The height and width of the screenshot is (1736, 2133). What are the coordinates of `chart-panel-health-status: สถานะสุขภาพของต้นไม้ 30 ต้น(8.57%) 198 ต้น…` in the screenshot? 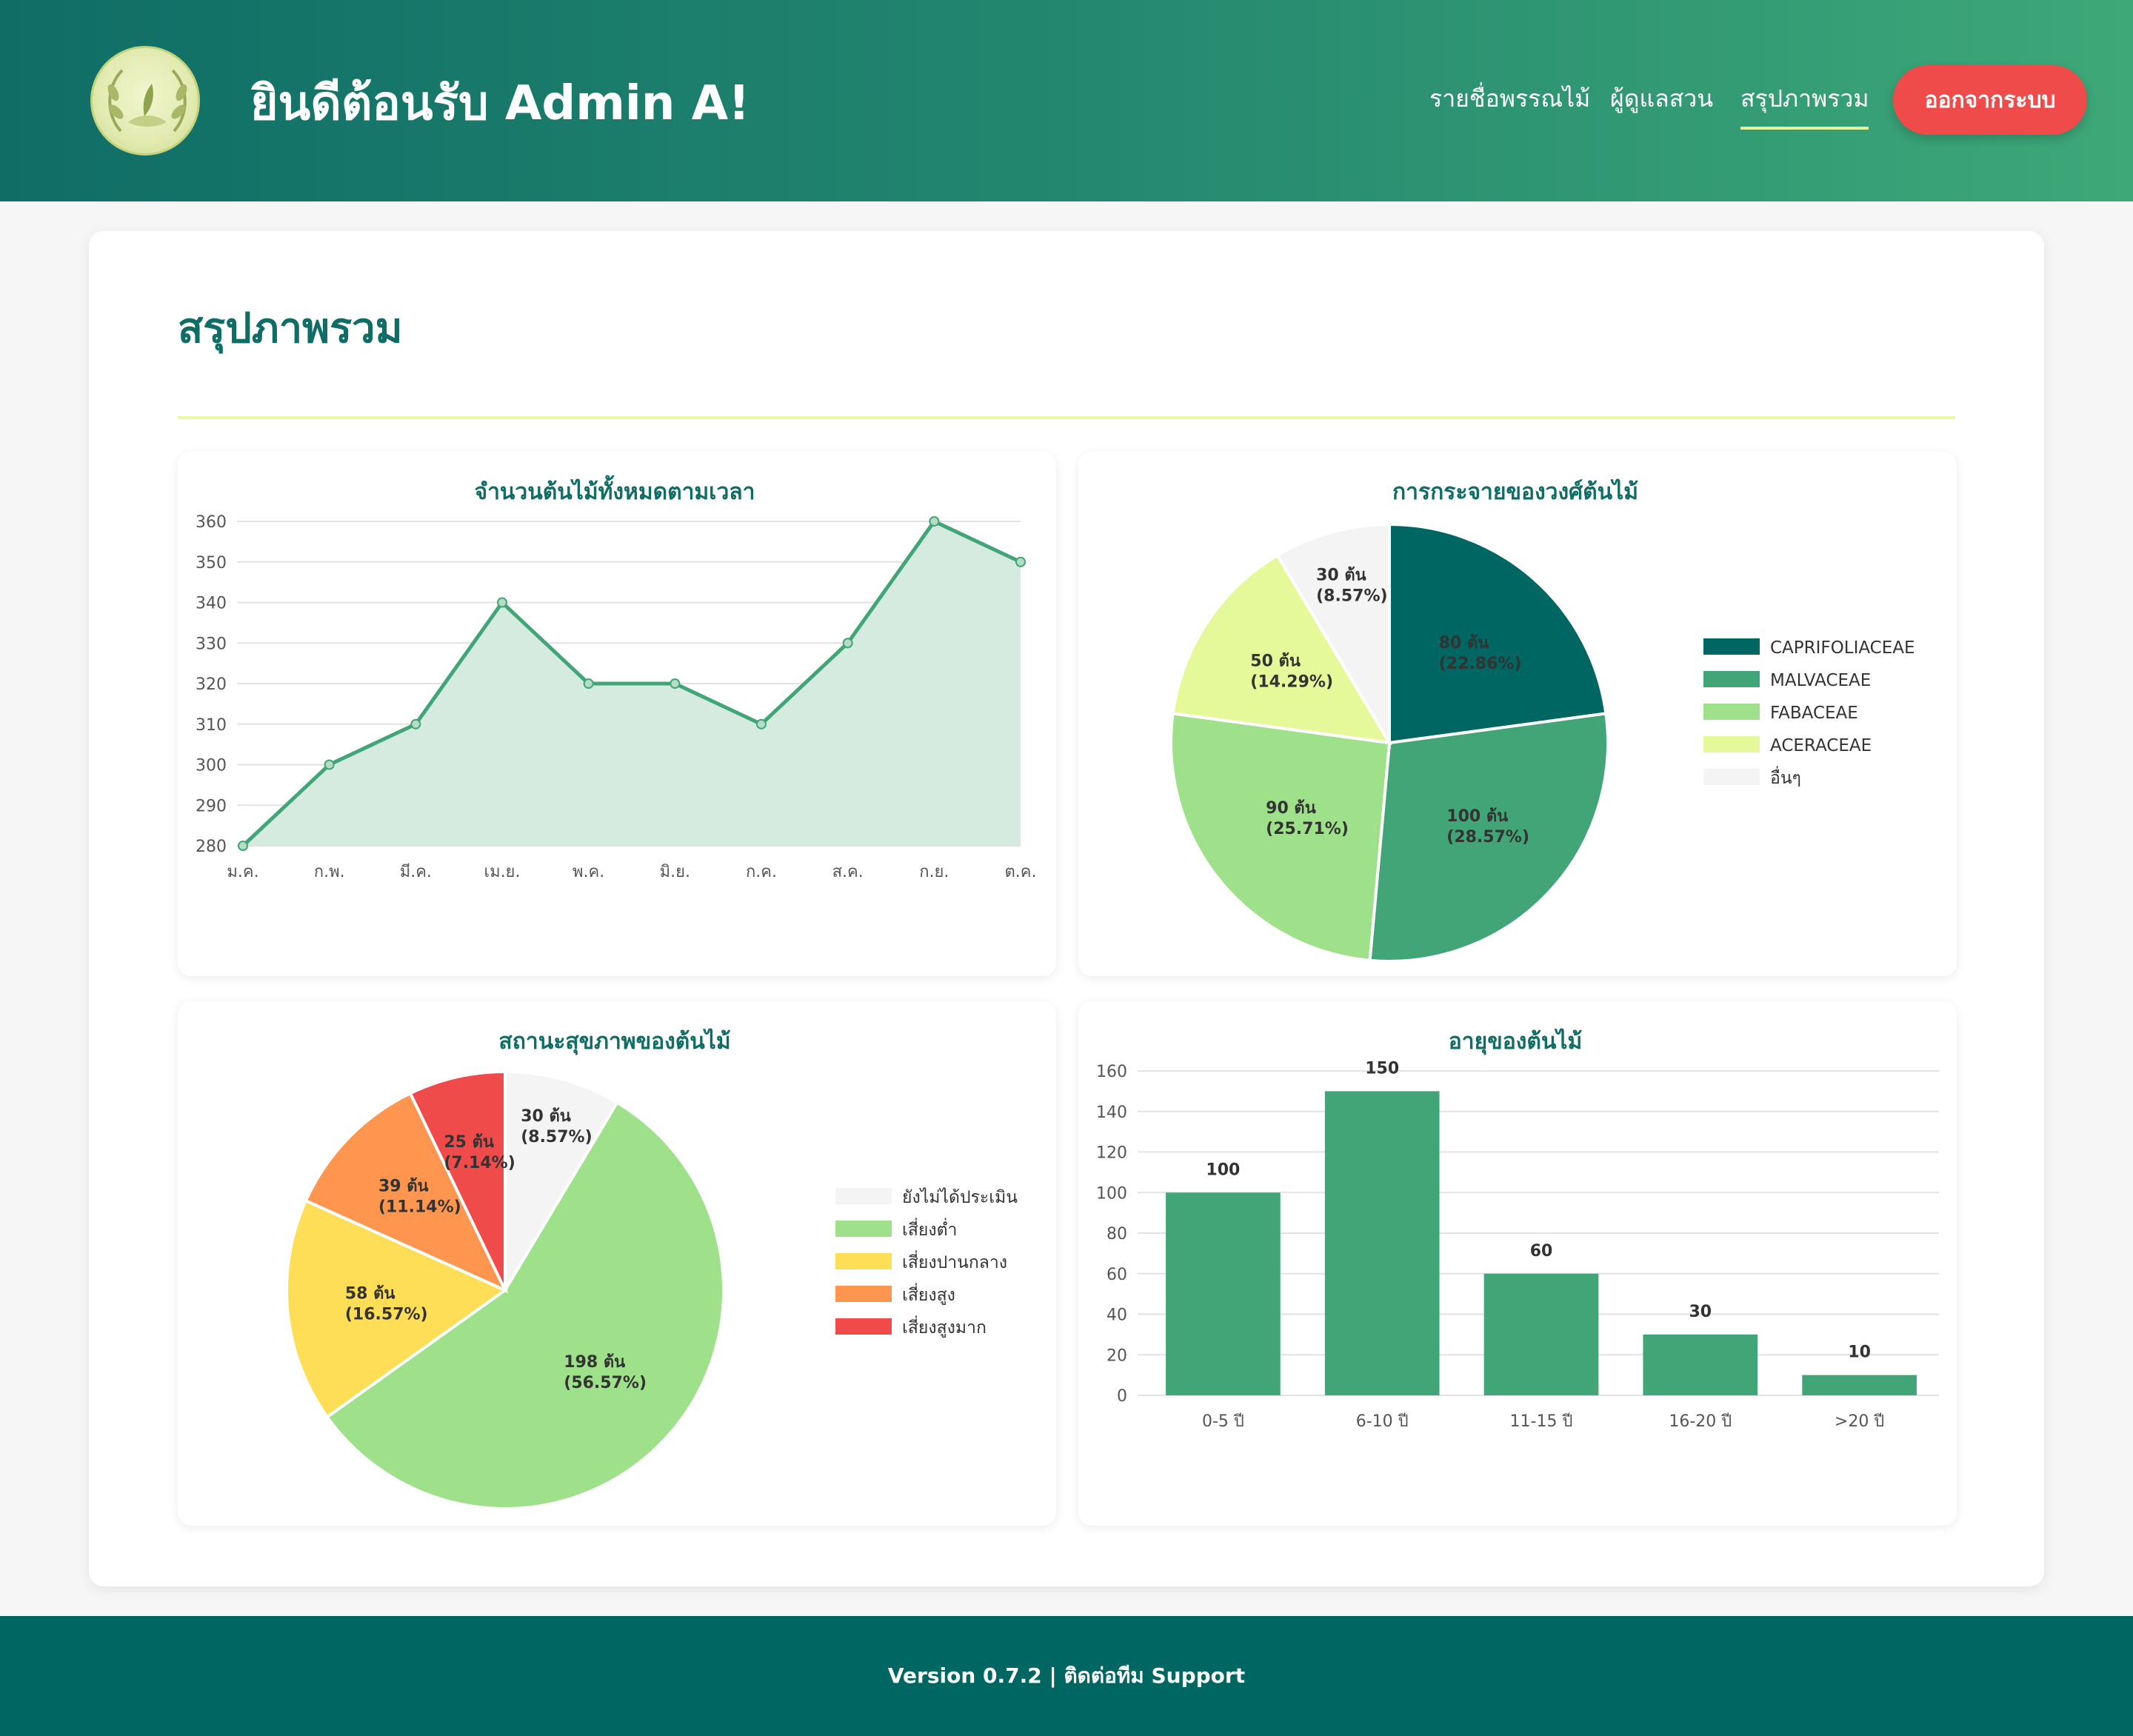 It's located at (617, 1263).